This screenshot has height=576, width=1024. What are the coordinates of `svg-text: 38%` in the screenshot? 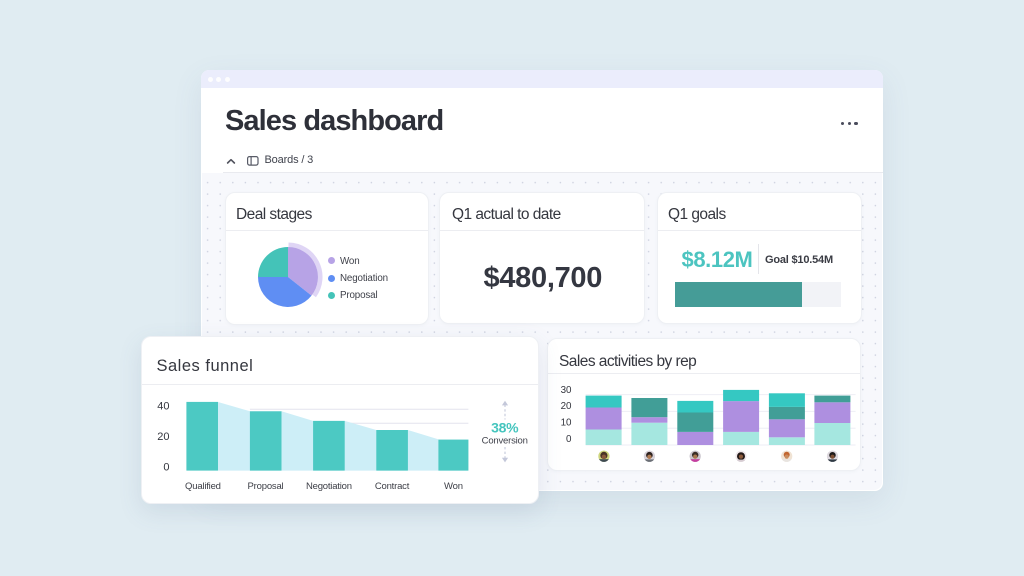 It's located at (505, 427).